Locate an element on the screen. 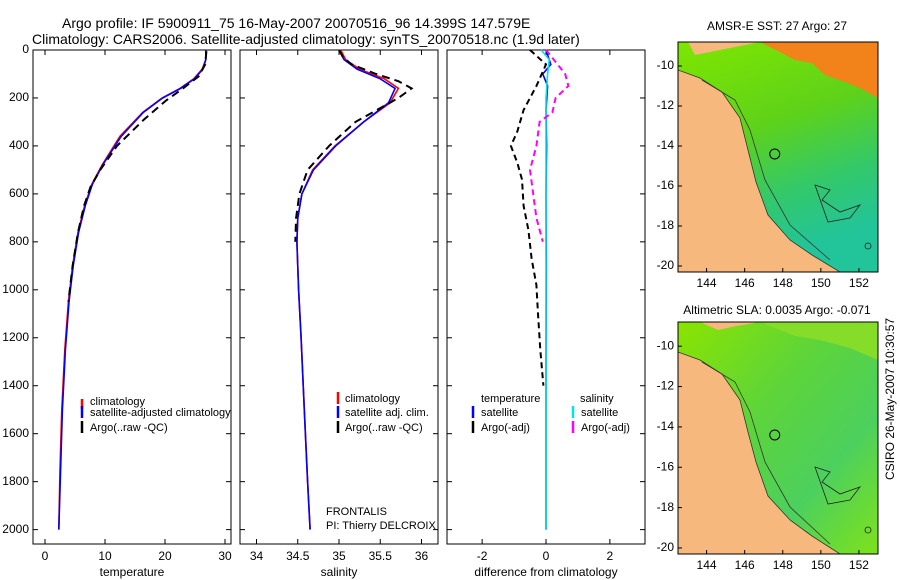 This screenshot has height=580, width=900. footer-timestamp: CSIRO 26-May-2007 10:30:57 is located at coordinates (890, 399).